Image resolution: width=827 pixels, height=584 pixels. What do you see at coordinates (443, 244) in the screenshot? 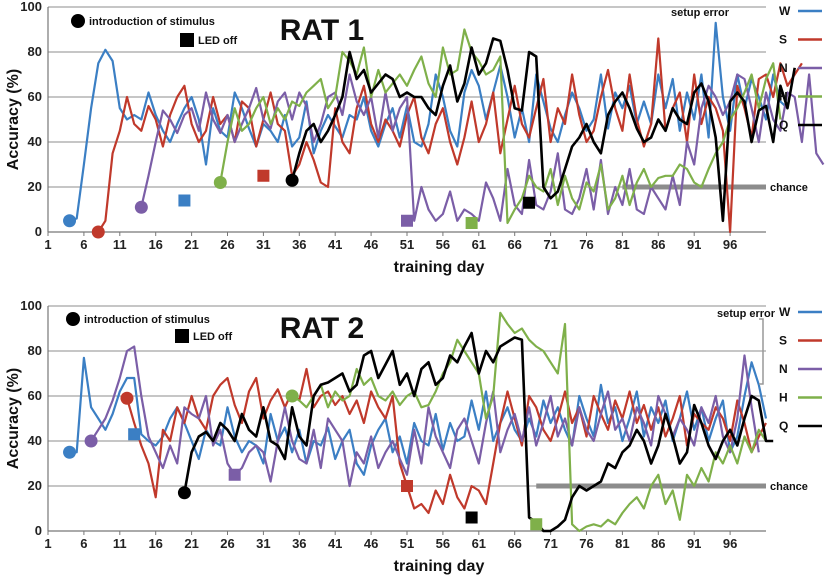
I see `x-tick-label: 56` at bounding box center [443, 244].